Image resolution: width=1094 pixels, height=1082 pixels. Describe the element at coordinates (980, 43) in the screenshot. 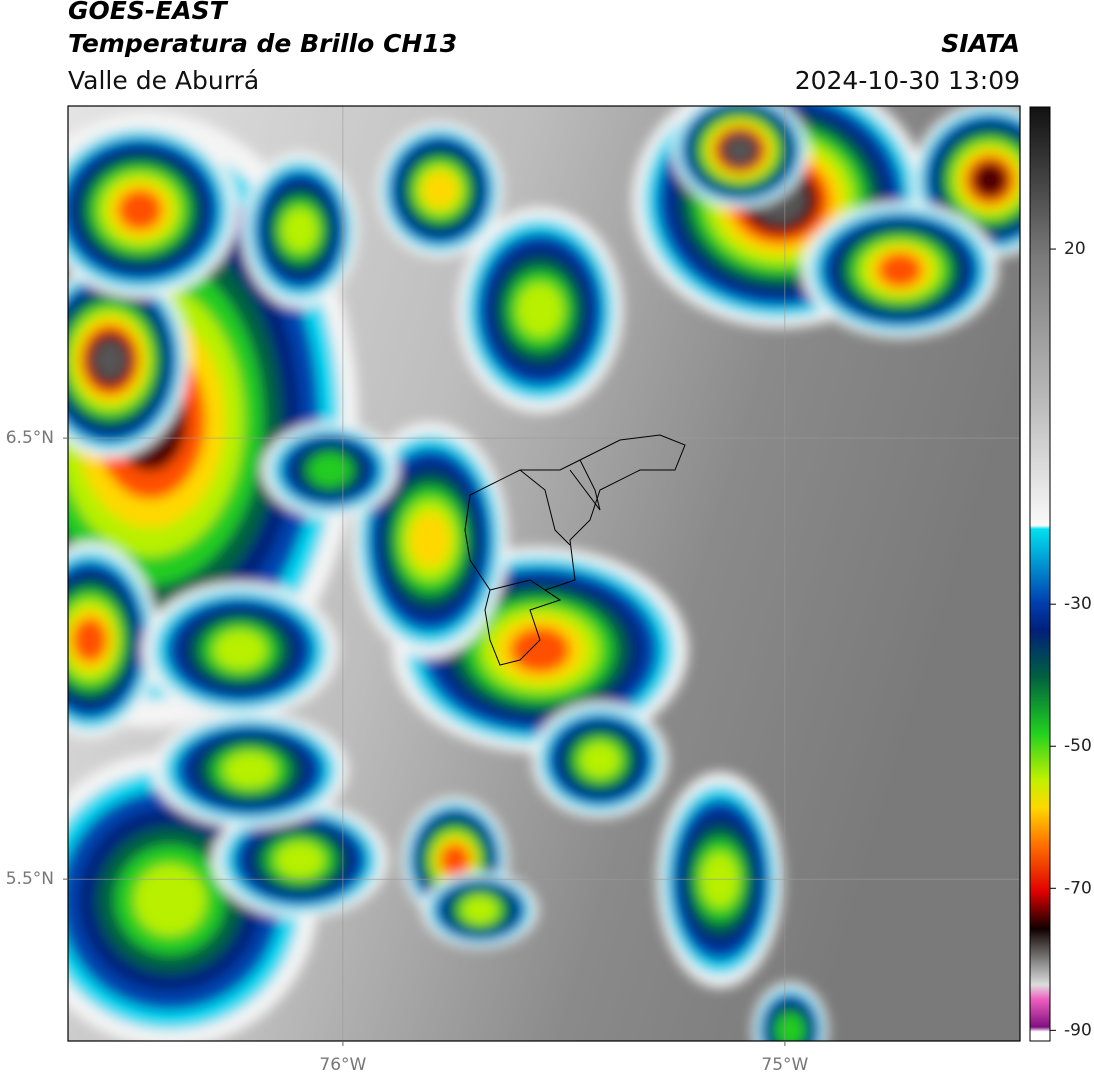

I see `source: SIATA` at that location.